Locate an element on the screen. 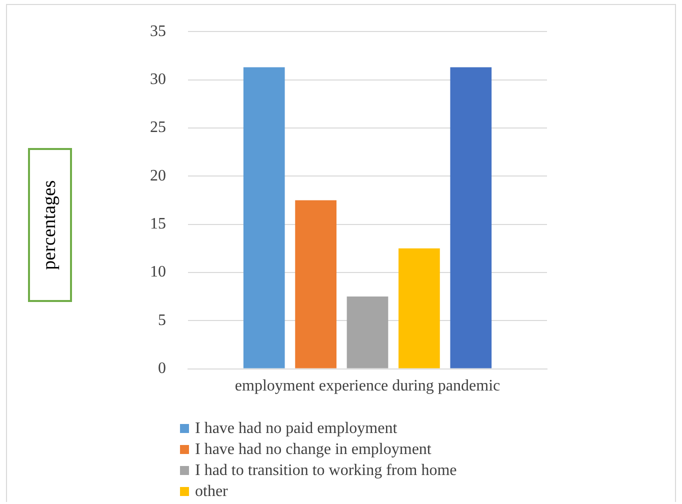 The image size is (682, 504). legend-label: I have had no paid employment is located at coordinates (296, 429).